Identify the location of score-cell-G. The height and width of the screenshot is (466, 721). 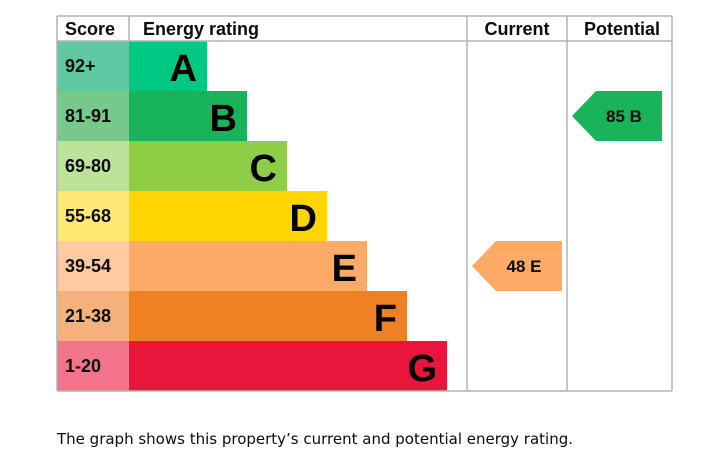
(93, 366).